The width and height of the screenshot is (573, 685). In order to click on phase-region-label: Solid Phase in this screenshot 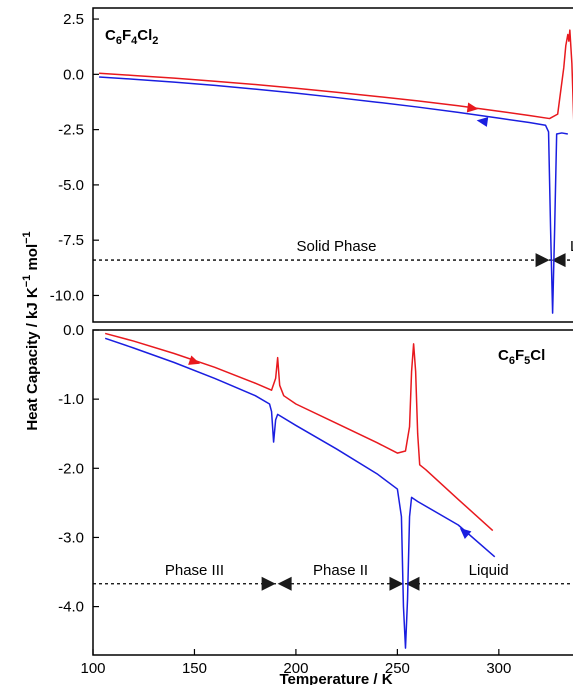, I will do `click(336, 246)`.